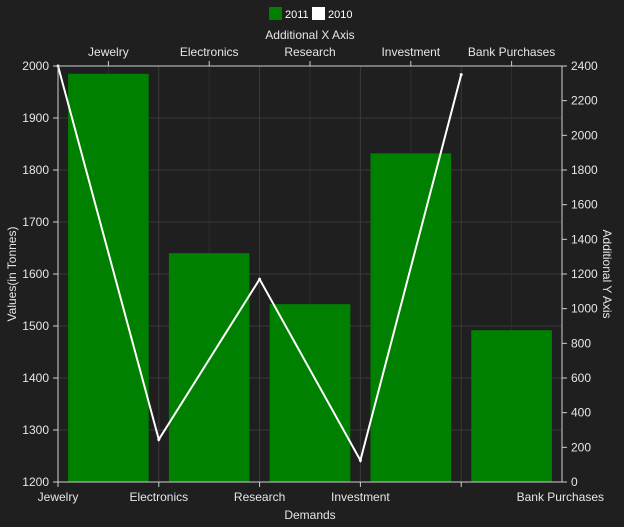 The height and width of the screenshot is (527, 624). I want to click on y2-tick-label-1600: 1600, so click(584, 205).